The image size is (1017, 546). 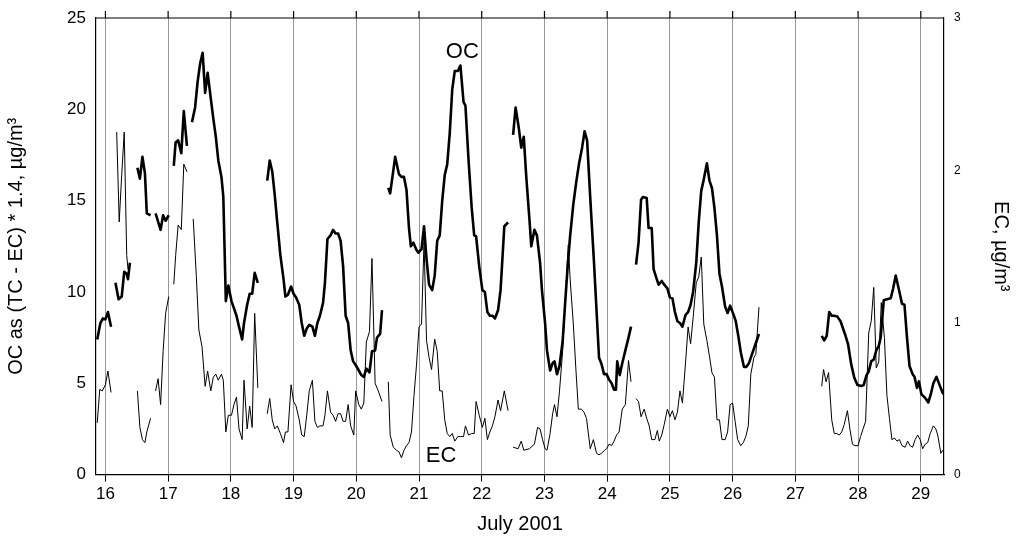 I want to click on x-tick-label: 25, so click(x=670, y=494).